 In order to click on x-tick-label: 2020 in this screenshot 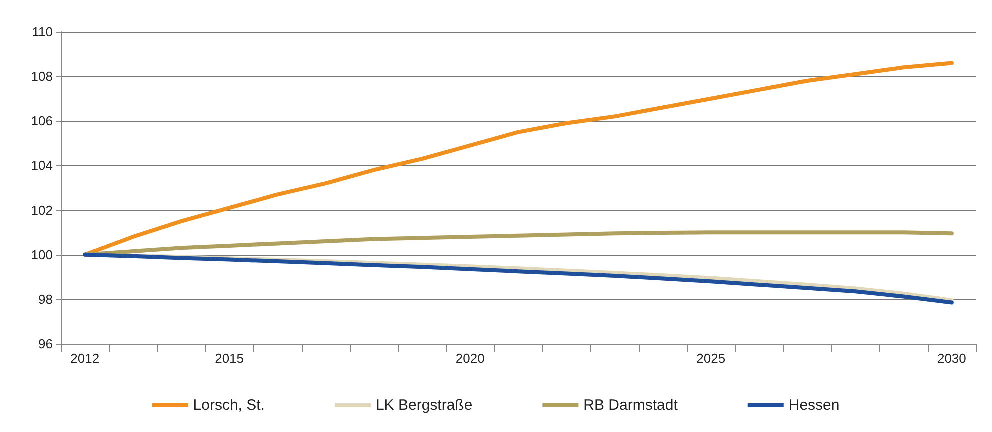, I will do `click(470, 358)`.